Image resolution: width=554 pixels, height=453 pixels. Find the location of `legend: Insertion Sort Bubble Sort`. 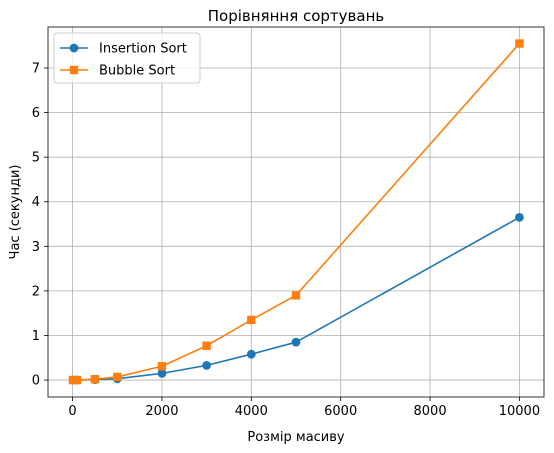

legend: Insertion Sort Bubble Sort is located at coordinates (127, 58).